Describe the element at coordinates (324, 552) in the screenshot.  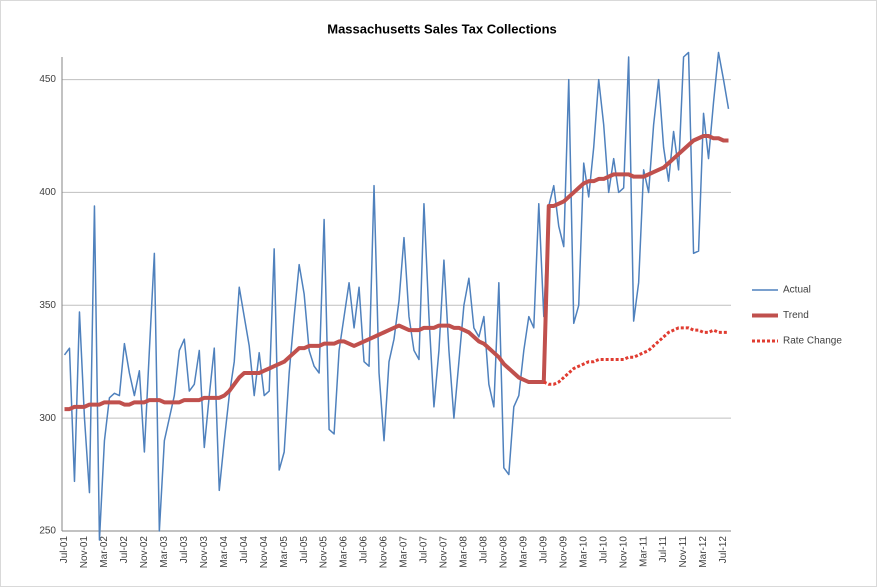
I see `x-tick-label: Nov-05` at that location.